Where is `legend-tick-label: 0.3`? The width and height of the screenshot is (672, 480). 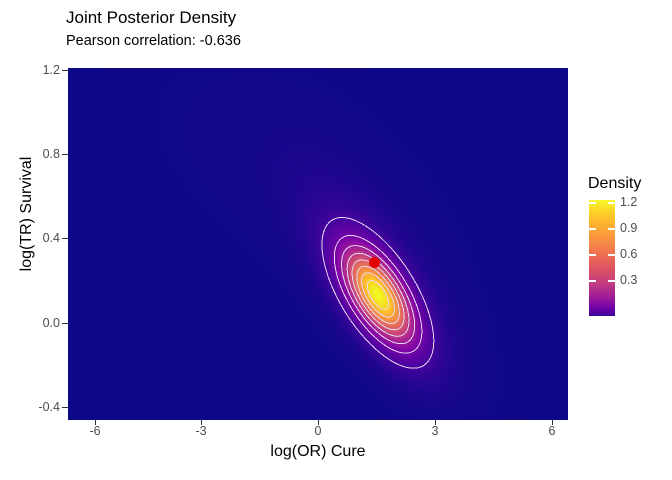
legend-tick-label: 0.3 is located at coordinates (629, 280).